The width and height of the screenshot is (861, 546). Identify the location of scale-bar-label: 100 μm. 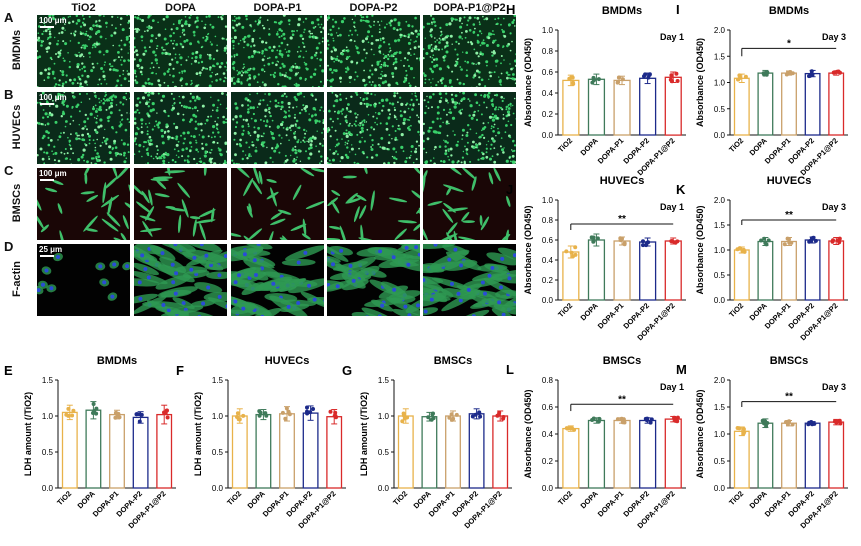
(53, 97).